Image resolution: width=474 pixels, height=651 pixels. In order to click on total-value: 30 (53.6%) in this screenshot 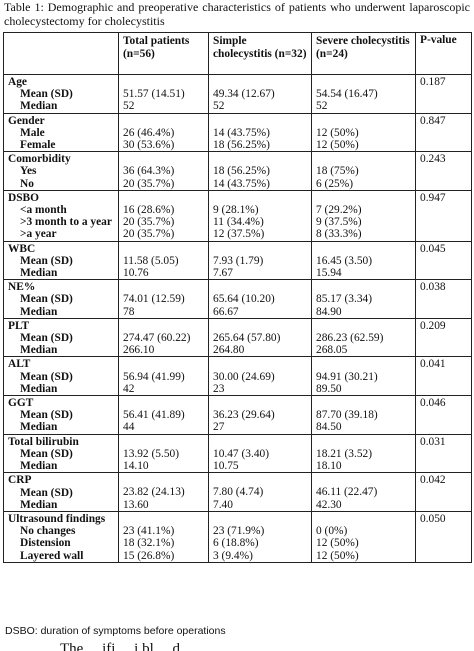, I will do `click(149, 145)`.